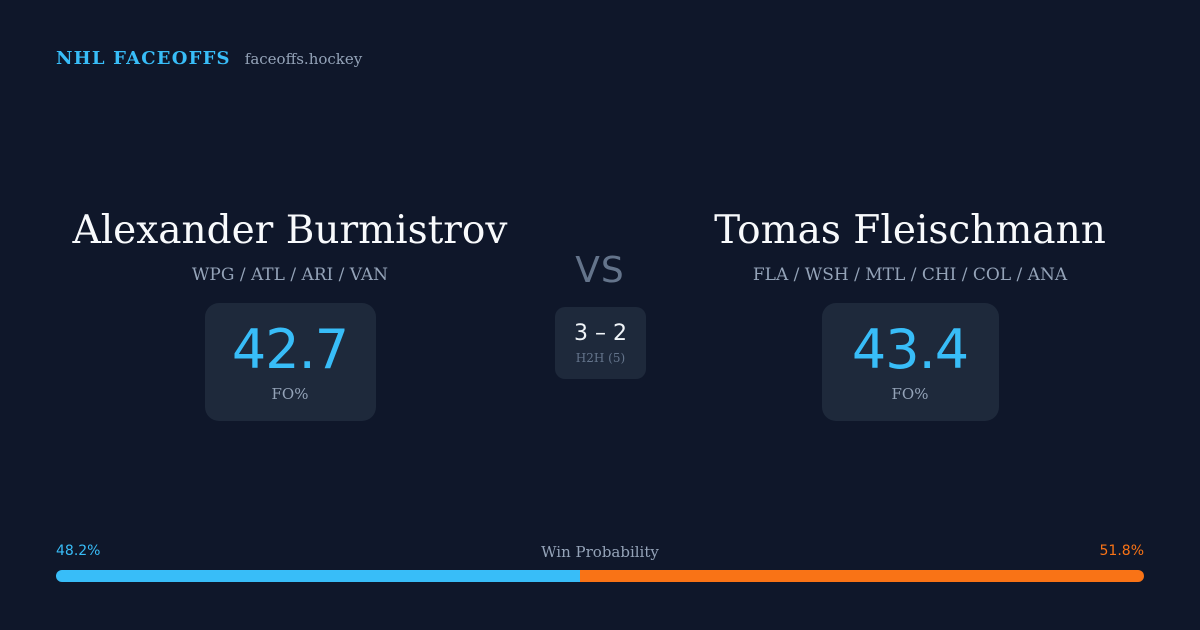 The width and height of the screenshot is (1200, 630). Describe the element at coordinates (600, 270) in the screenshot. I see `vs-label: VS` at that location.